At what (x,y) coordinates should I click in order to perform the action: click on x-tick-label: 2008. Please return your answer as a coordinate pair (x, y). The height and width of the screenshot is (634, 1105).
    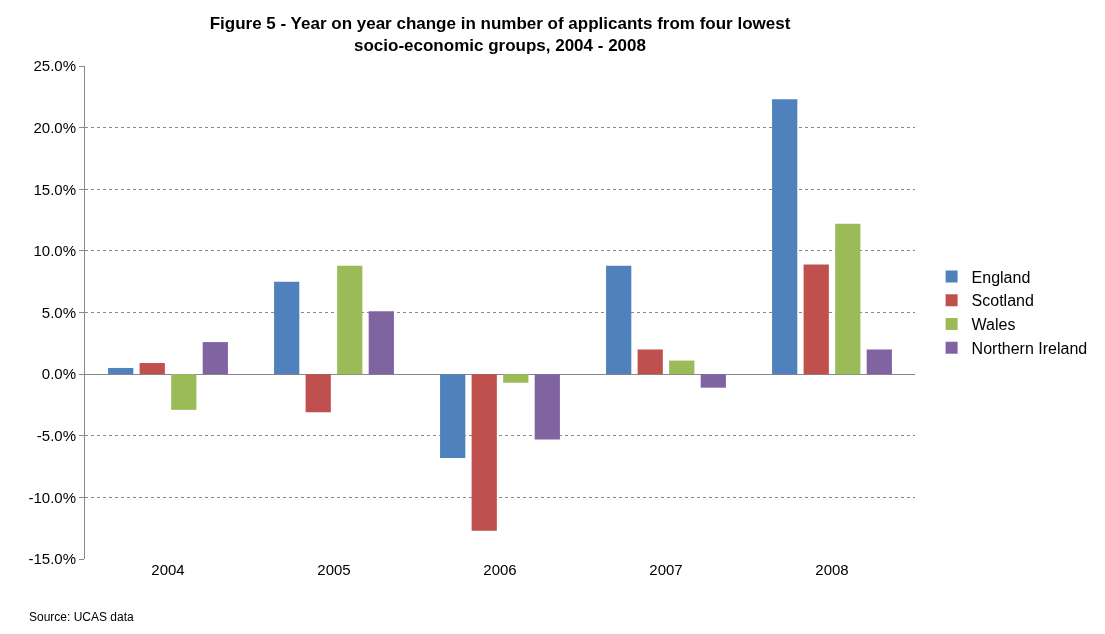
    Looking at the image, I should click on (832, 569).